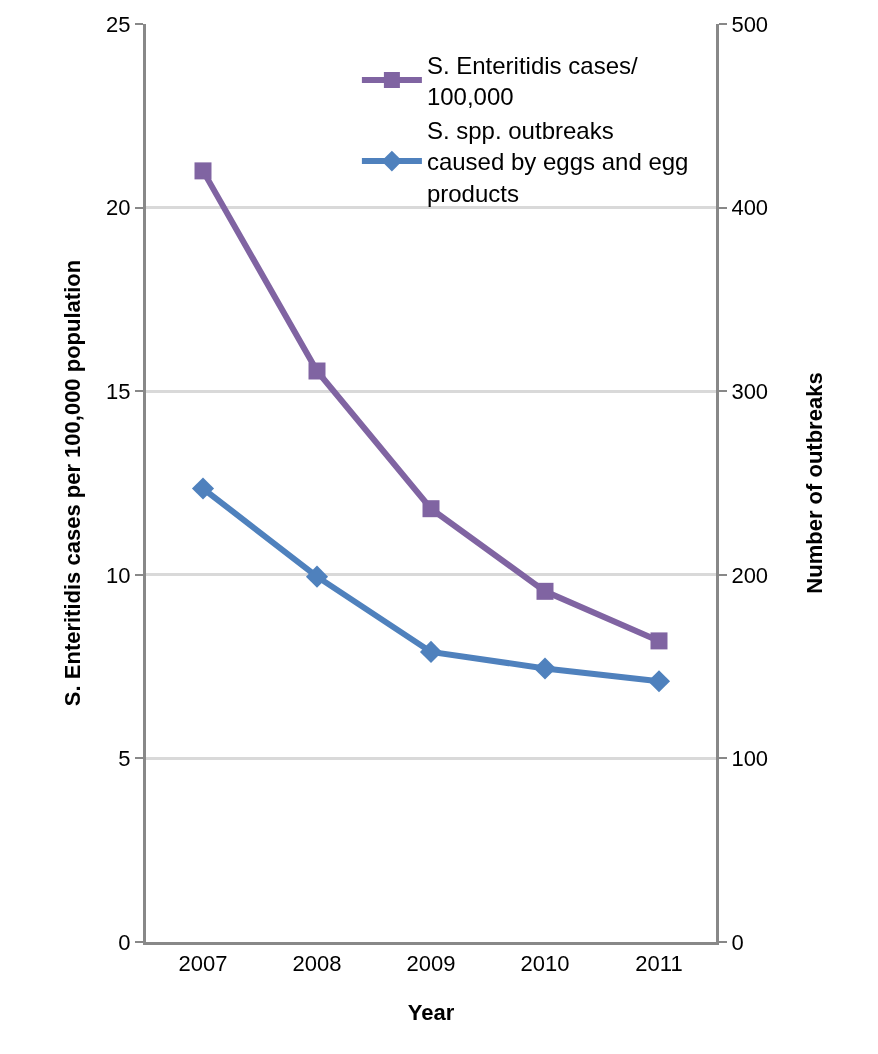 Image resolution: width=878 pixels, height=1054 pixels. What do you see at coordinates (659, 964) in the screenshot?
I see `x-tick-label: 2011` at bounding box center [659, 964].